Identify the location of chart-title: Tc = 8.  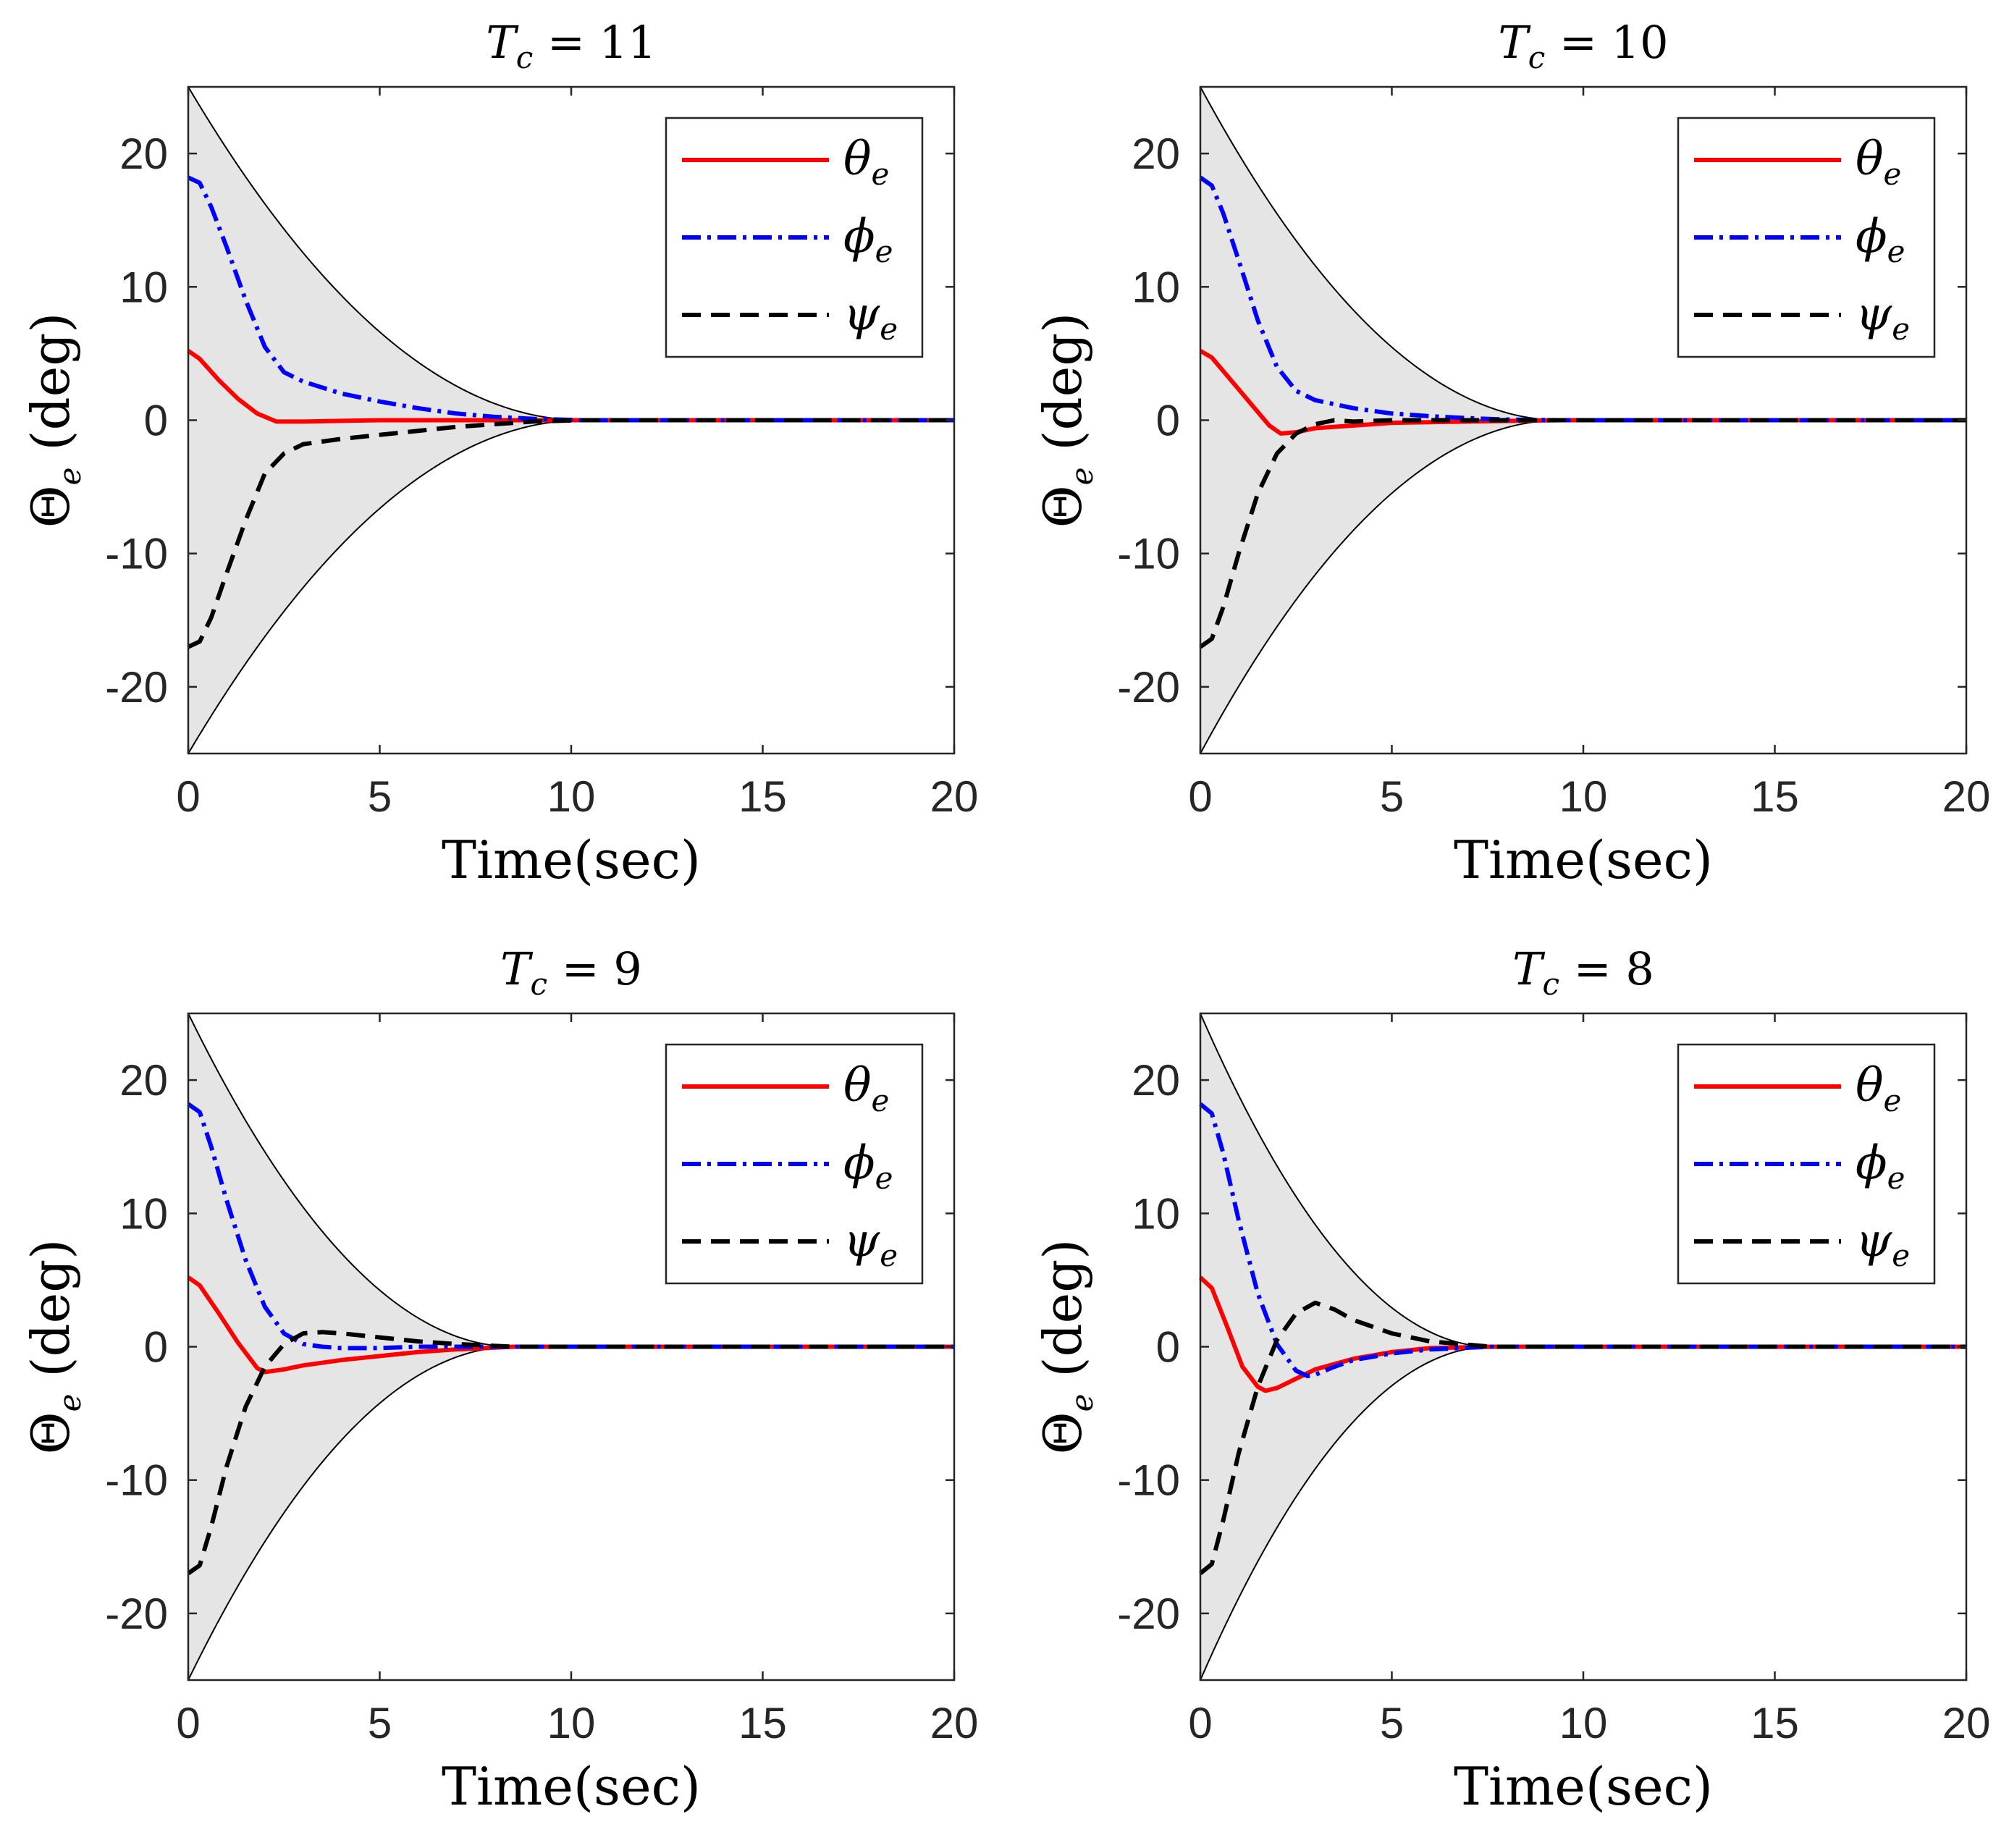
(1583, 972).